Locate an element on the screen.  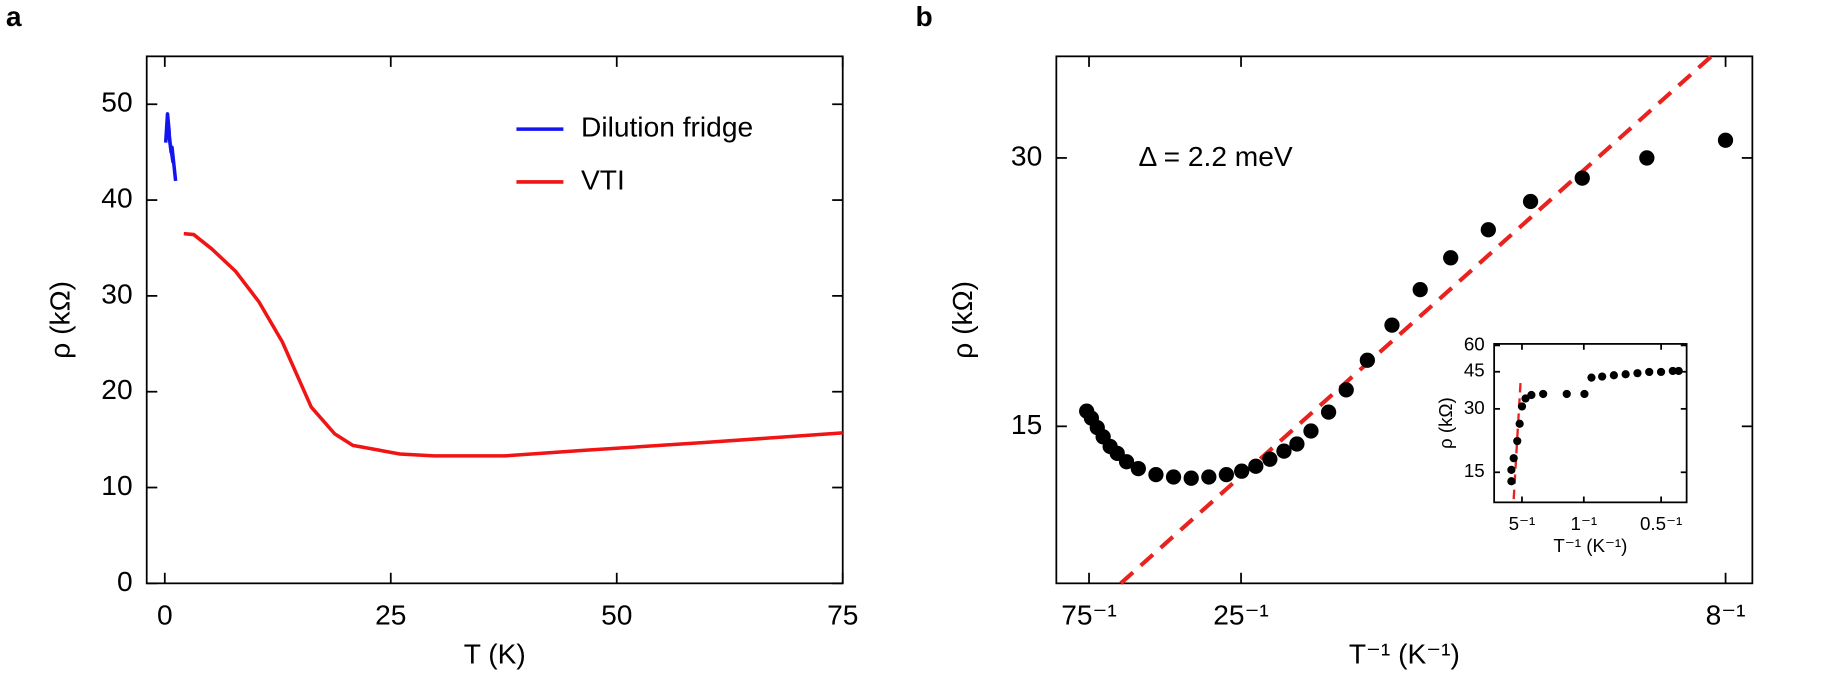
x-tick-label: 75 is located at coordinates (842, 615).